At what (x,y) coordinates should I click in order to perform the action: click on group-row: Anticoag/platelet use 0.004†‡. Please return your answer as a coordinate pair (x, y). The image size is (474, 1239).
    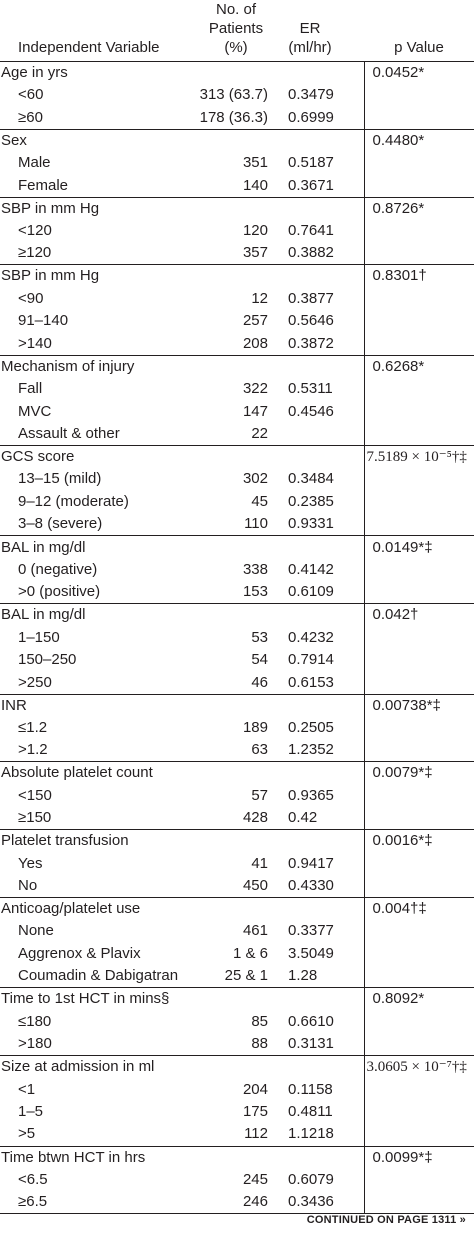
    Looking at the image, I should click on (237, 908).